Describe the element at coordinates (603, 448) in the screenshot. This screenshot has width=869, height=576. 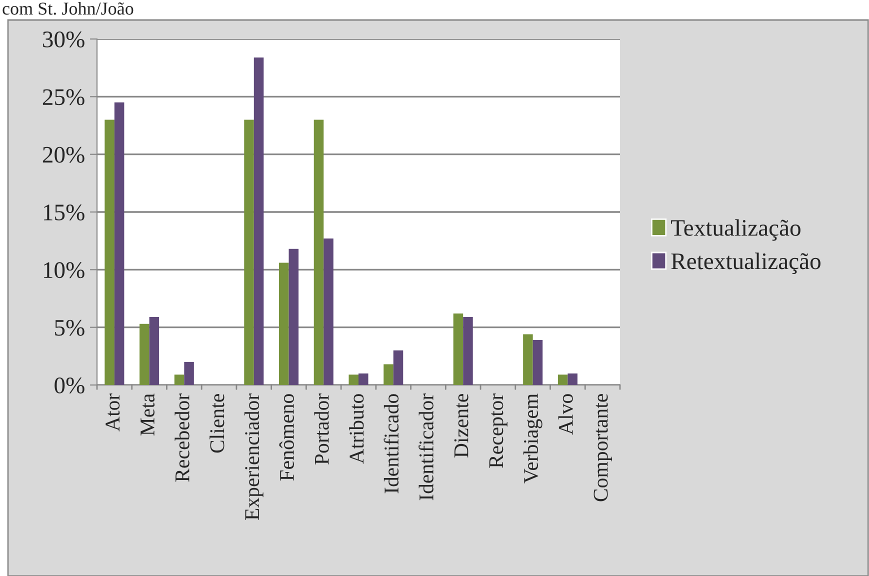
I see `x-tick-label: Comportante` at that location.